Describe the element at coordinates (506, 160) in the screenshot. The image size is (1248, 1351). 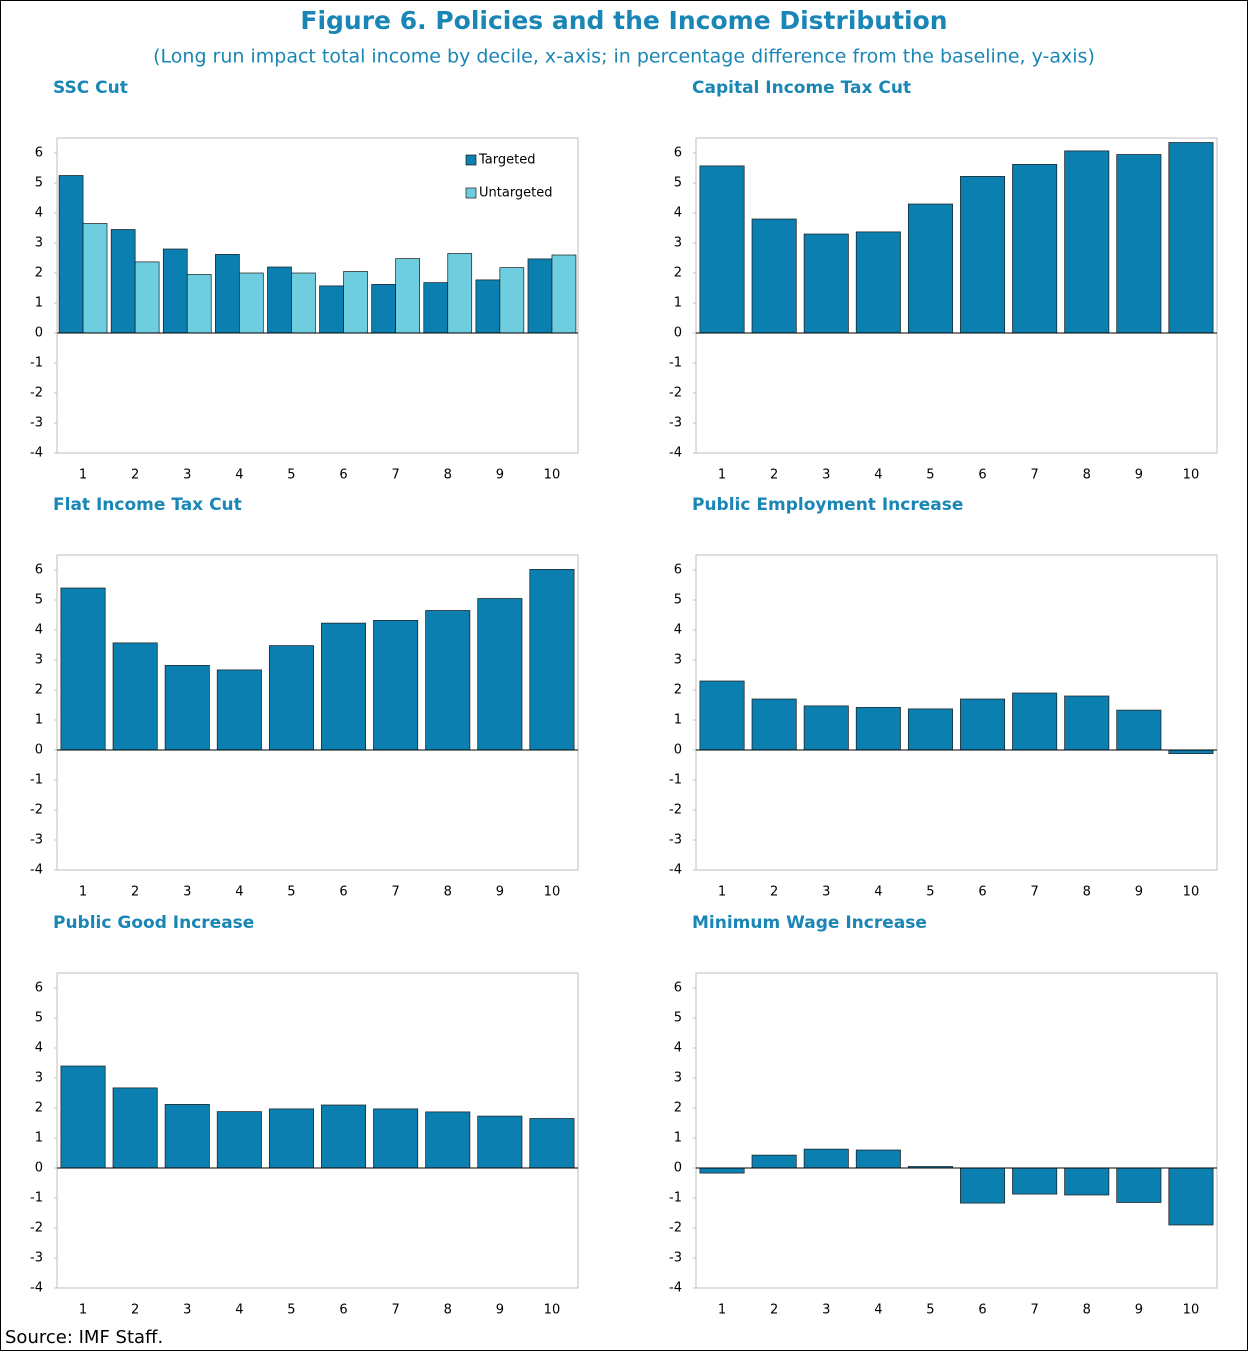
I see `legend-label: Targeted` at that location.